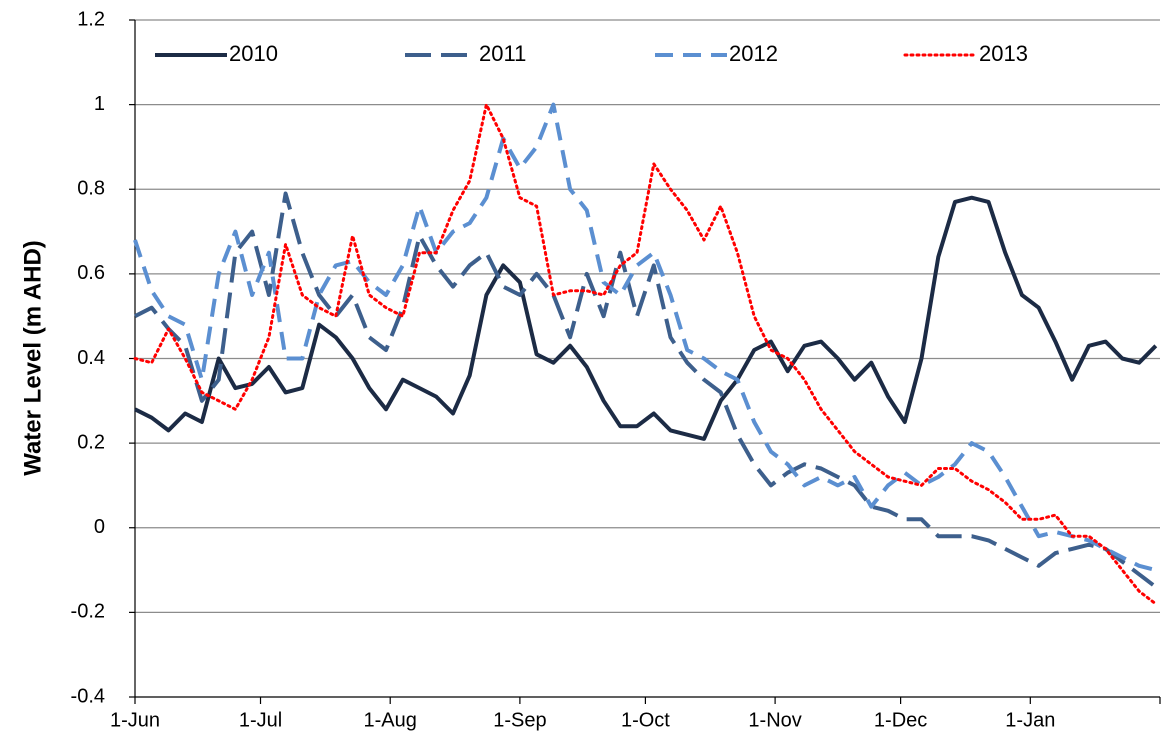 The image size is (1162, 745). Describe the element at coordinates (502, 53) in the screenshot. I see `legend-label: 2011` at that location.